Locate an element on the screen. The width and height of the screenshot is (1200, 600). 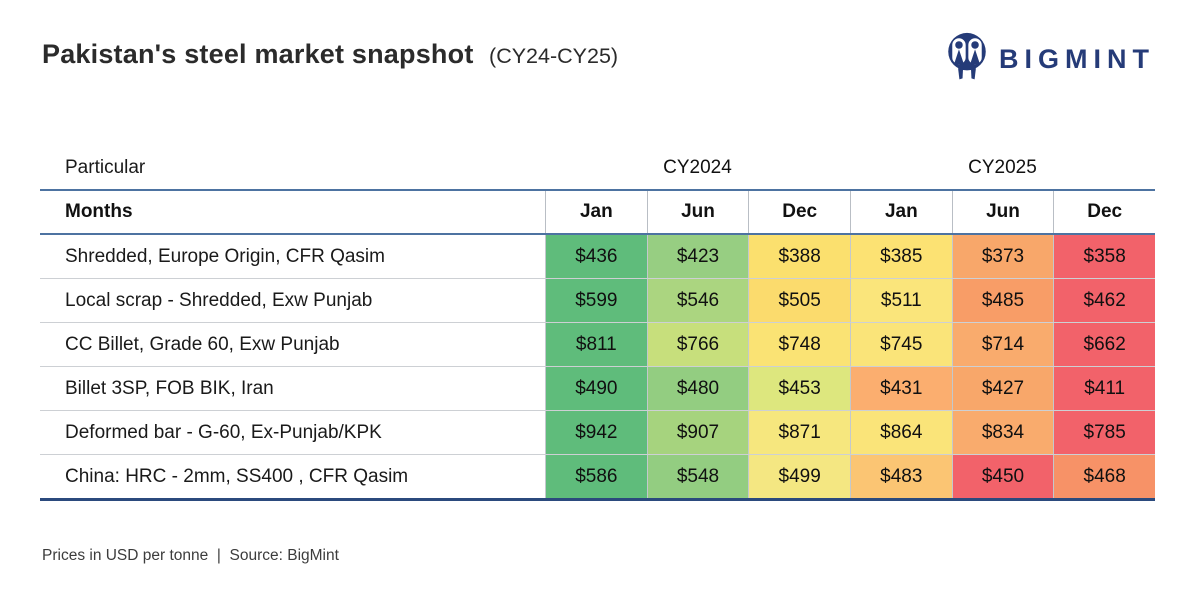
price-cell: $871 is located at coordinates (799, 432).